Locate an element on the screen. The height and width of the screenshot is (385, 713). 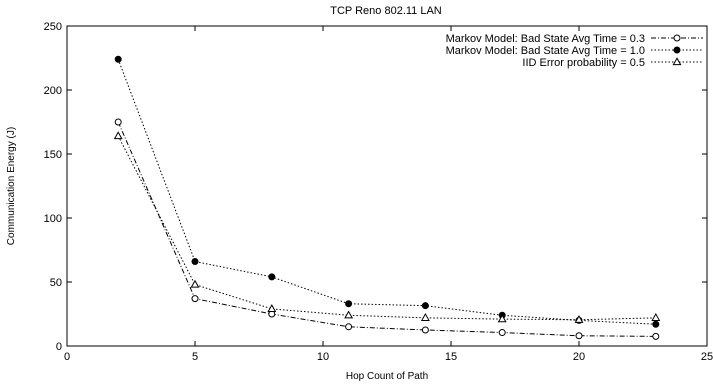
legend-item: IID Error probability = 0.5 is located at coordinates (612, 63).